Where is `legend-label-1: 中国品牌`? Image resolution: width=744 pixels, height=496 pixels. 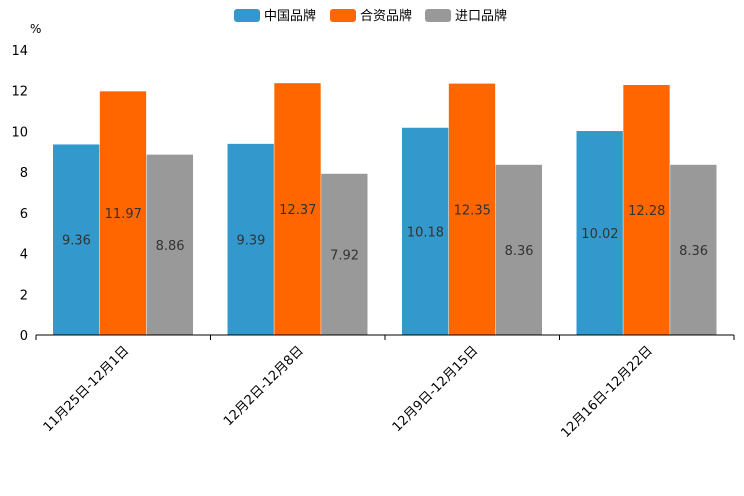
legend-label-1: 中国品牌 is located at coordinates (290, 16).